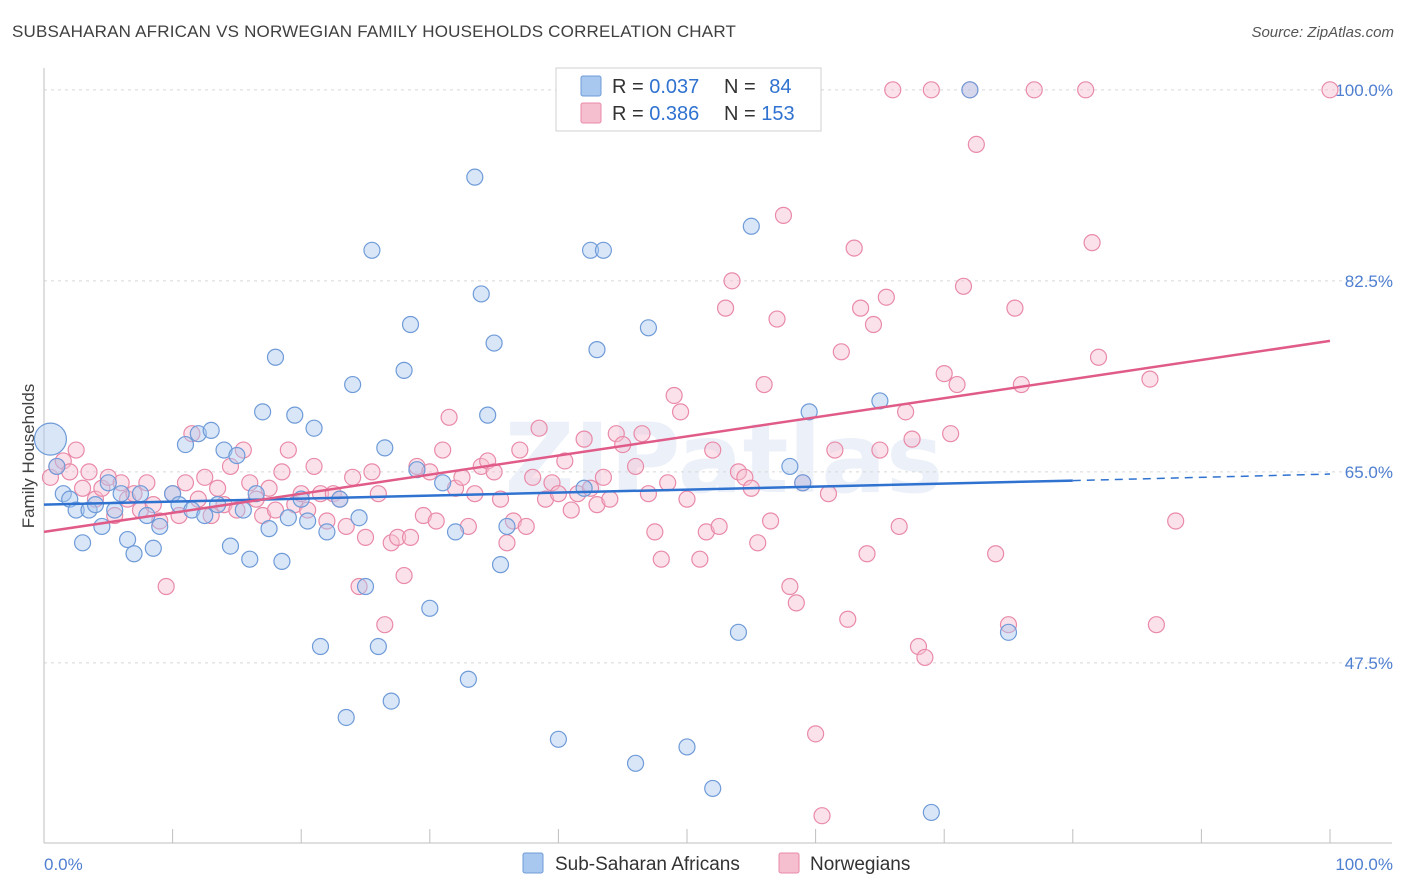  I want to click on legend-swatch-blue, so click(591, 86).